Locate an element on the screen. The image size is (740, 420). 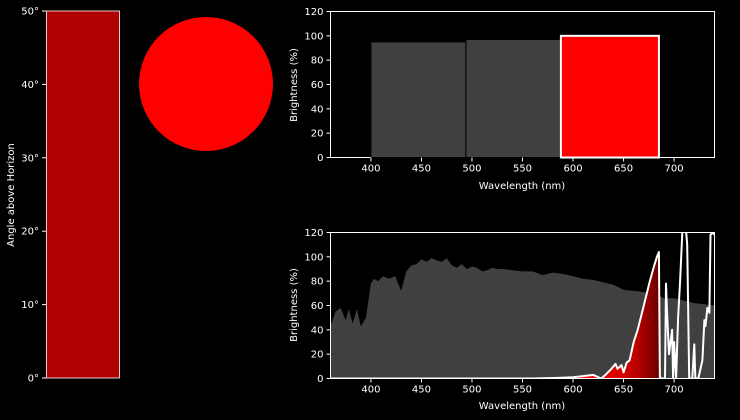
band-x-tick-label: 400 is located at coordinates (370, 169).